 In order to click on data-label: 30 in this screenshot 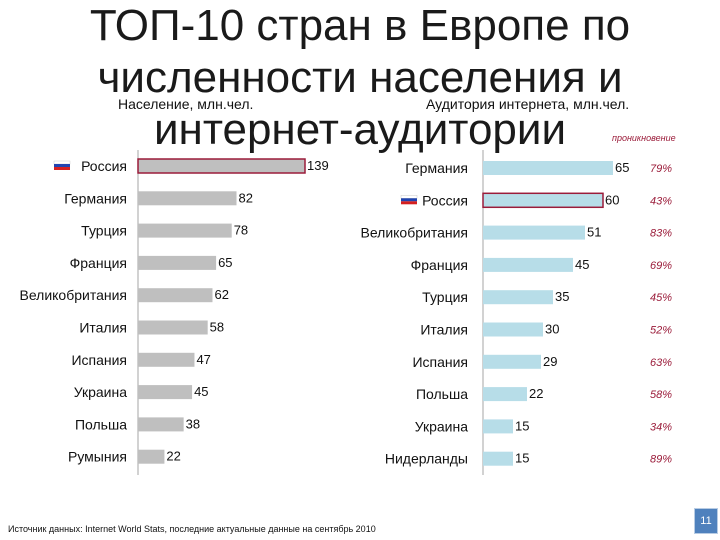, I will do `click(552, 329)`.